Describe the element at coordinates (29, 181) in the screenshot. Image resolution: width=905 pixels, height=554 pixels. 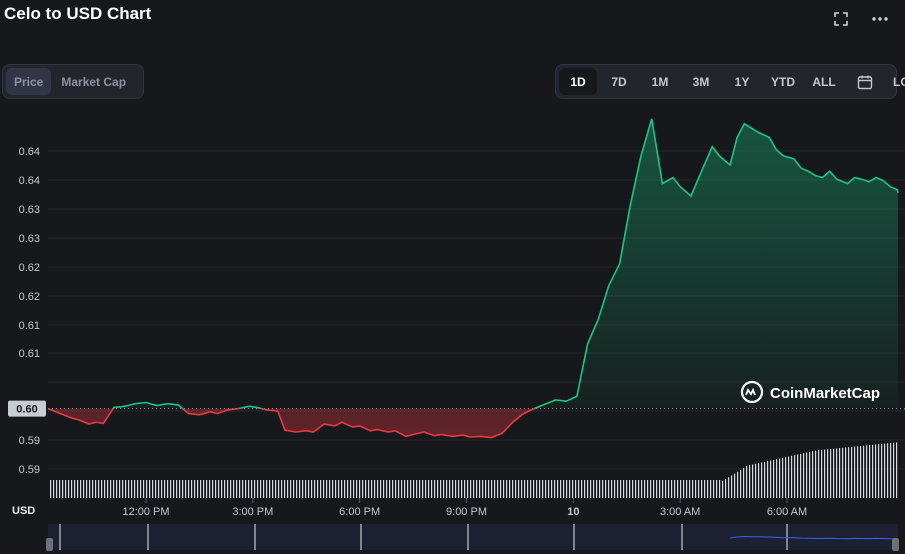
I see `y-tick-label: 0.64` at that location.